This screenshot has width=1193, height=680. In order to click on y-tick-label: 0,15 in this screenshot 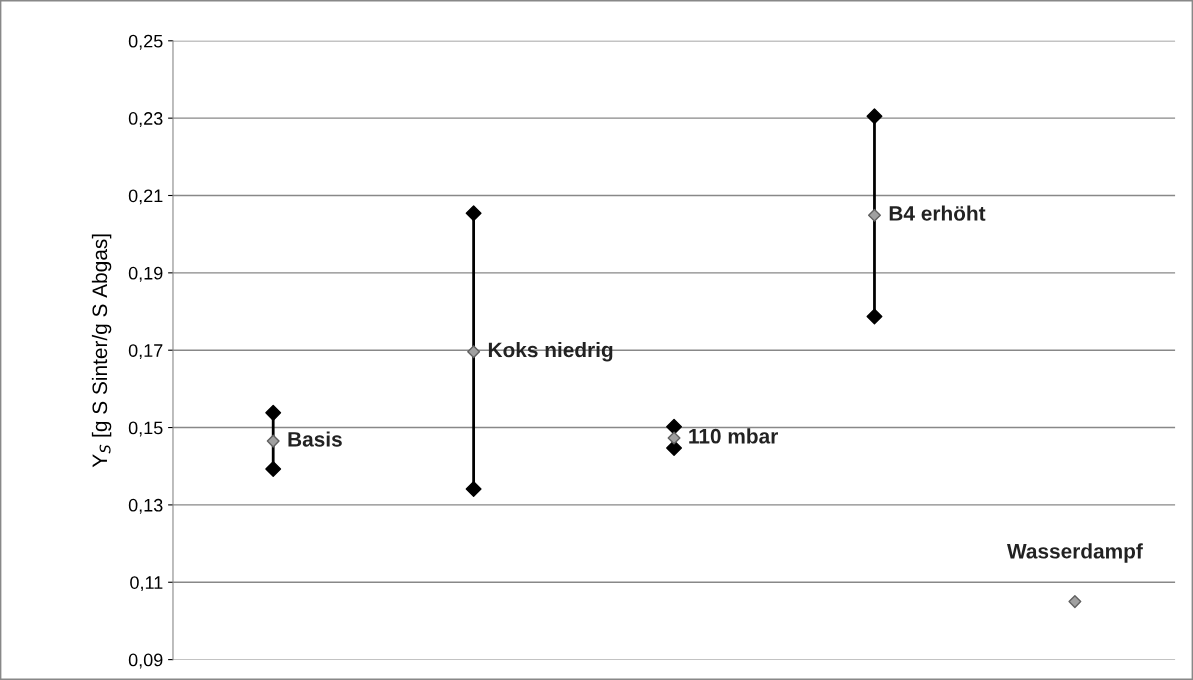, I will do `click(145, 429)`.